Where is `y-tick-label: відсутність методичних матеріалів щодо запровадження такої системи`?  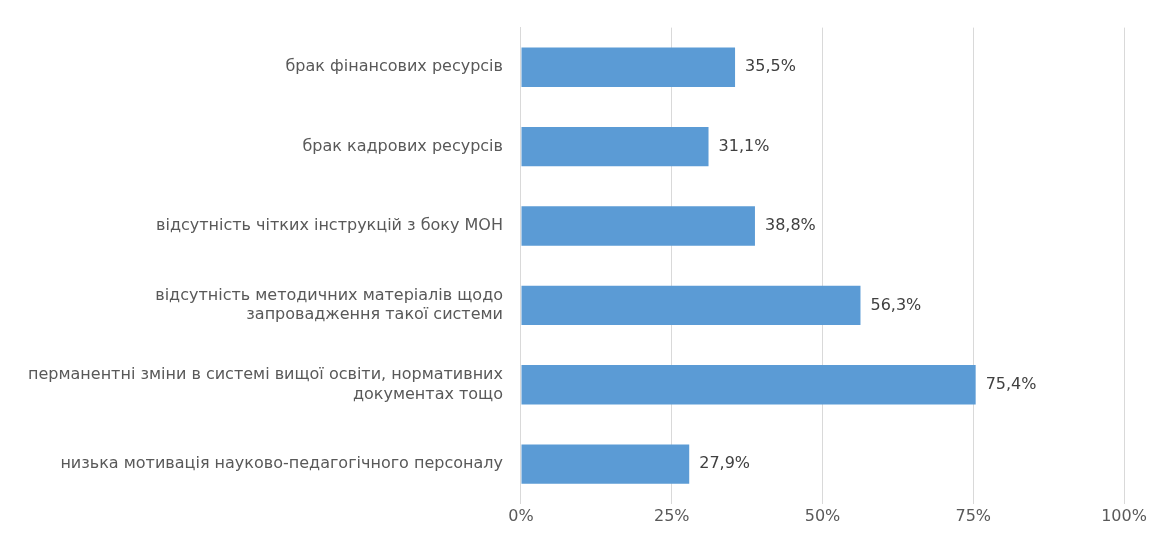 y-tick-label: відсутність методичних матеріалів щодо запровадження такої системи is located at coordinates (329, 304).